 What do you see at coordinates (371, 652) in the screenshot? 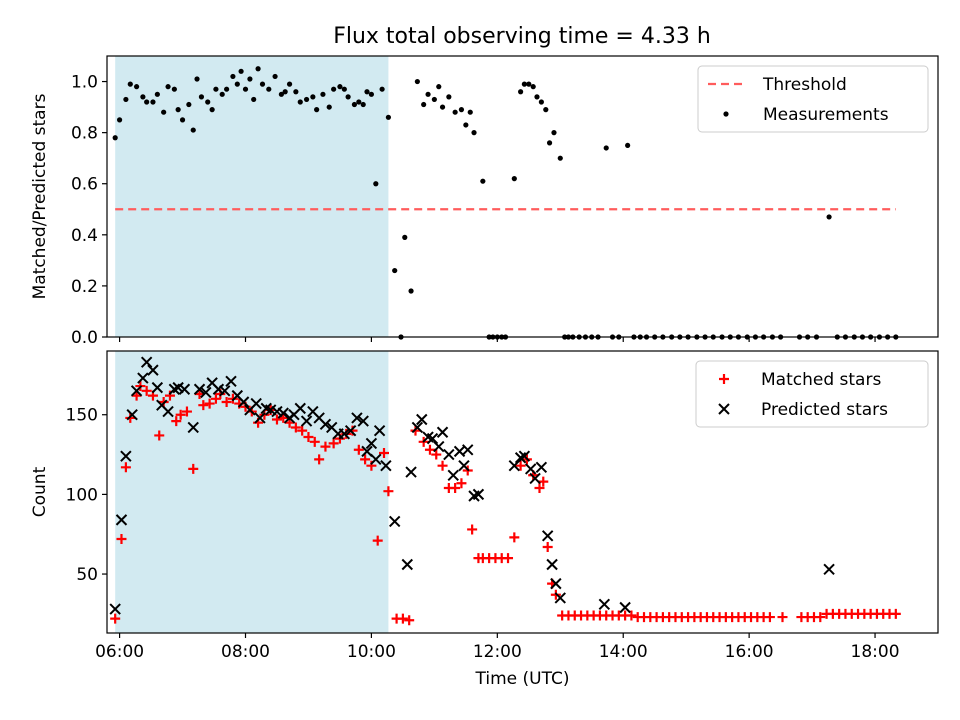
I see `x-tick-label: 10:00` at bounding box center [371, 652].